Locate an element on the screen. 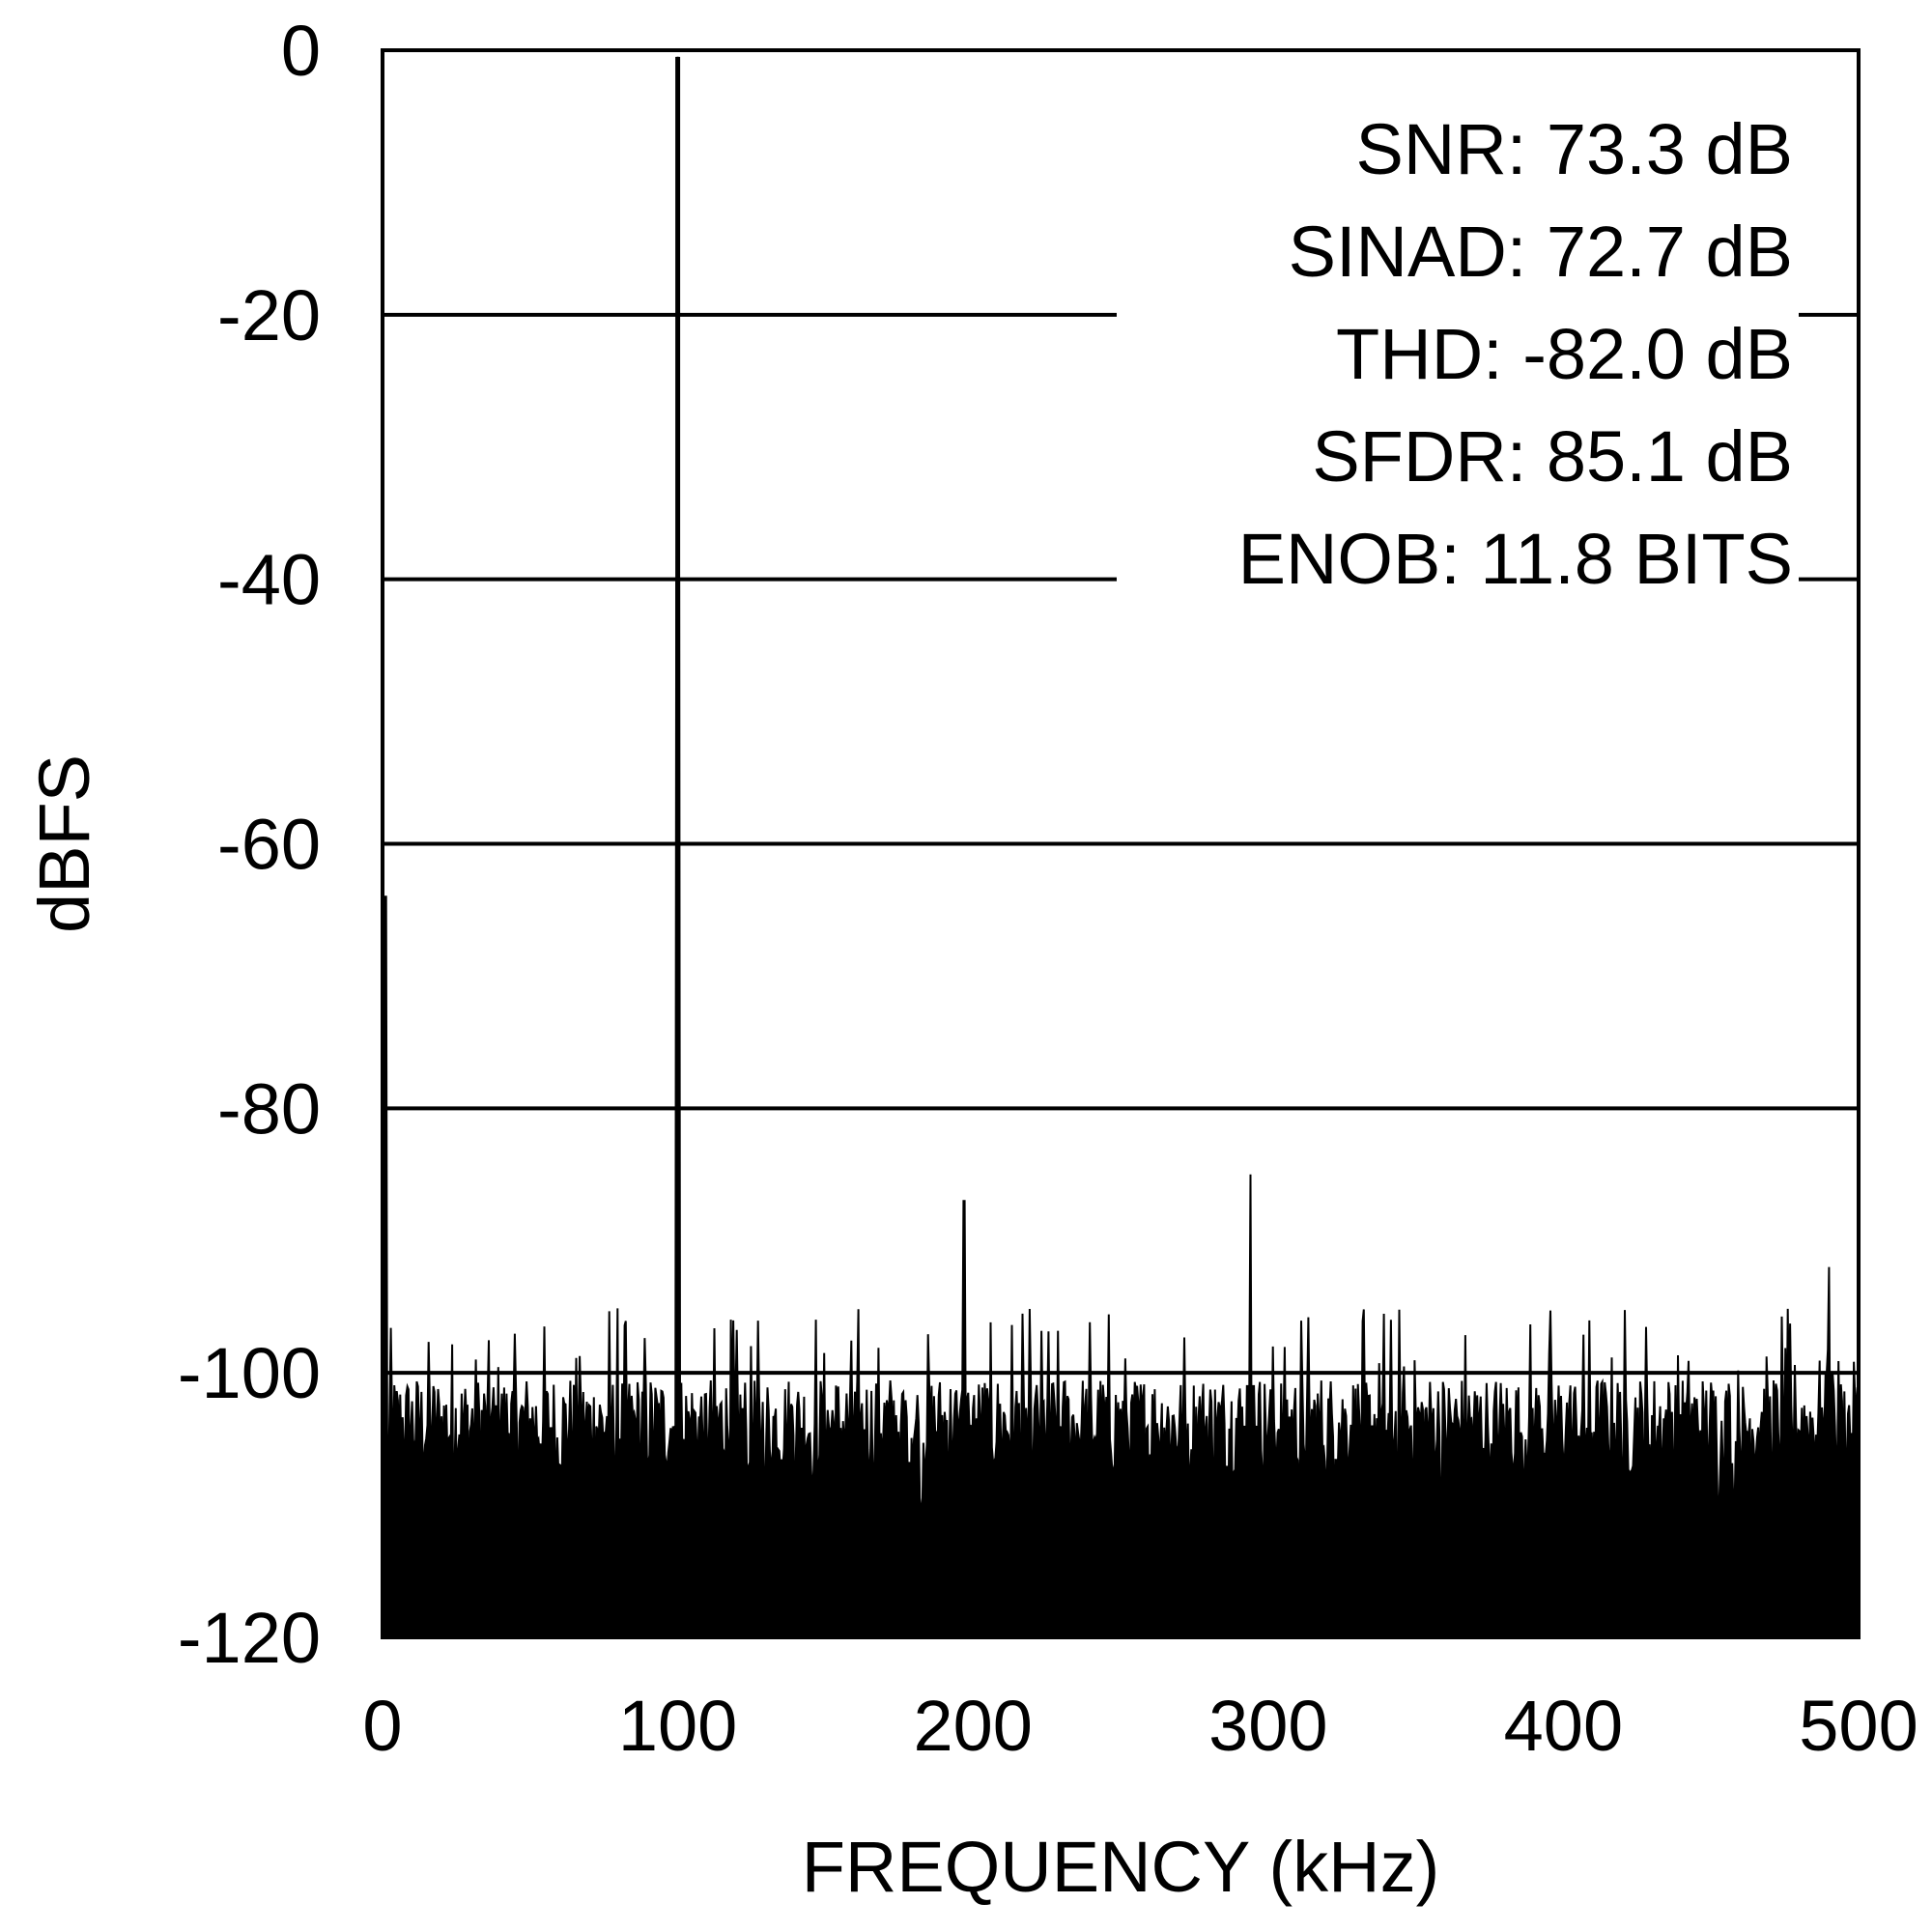 This screenshot has height=1932, width=1932. annotation-line: ENOB: 11.8 BITS is located at coordinates (1515, 559).